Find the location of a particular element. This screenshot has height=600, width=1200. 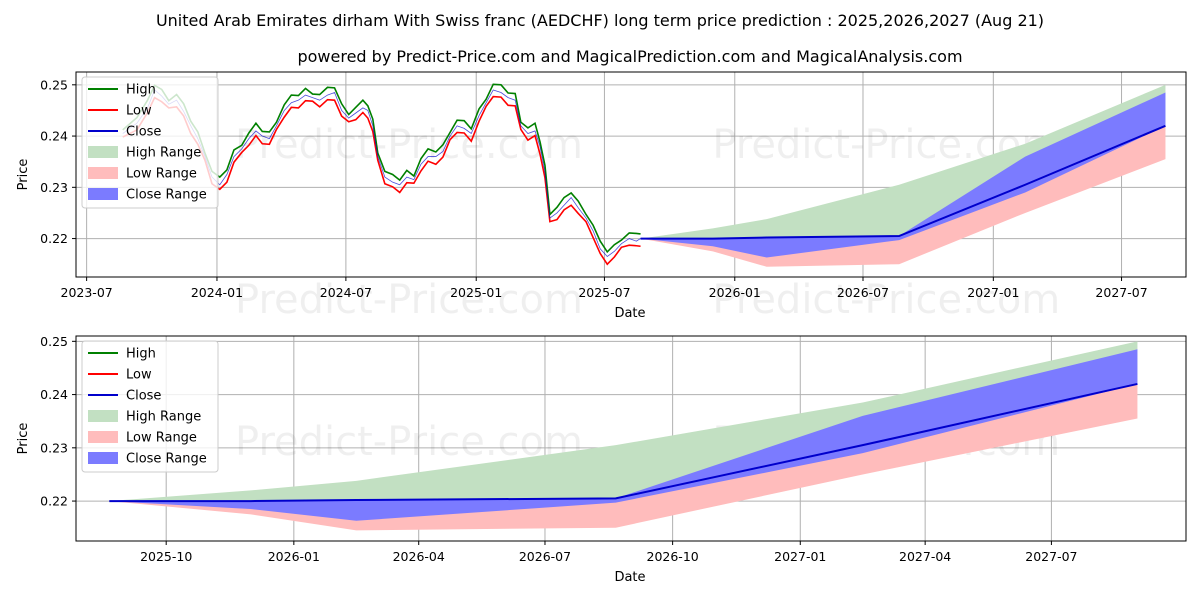

close-forecast-line is located at coordinates (903, 182).